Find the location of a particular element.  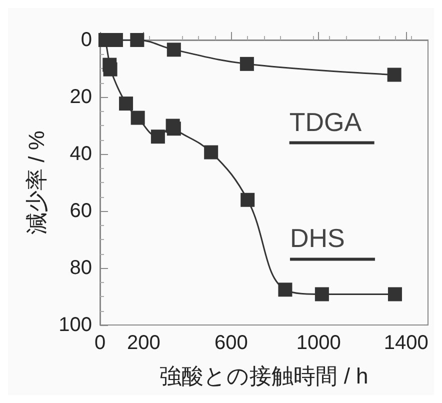

x-tick-label: 1000 is located at coordinates (318, 343).